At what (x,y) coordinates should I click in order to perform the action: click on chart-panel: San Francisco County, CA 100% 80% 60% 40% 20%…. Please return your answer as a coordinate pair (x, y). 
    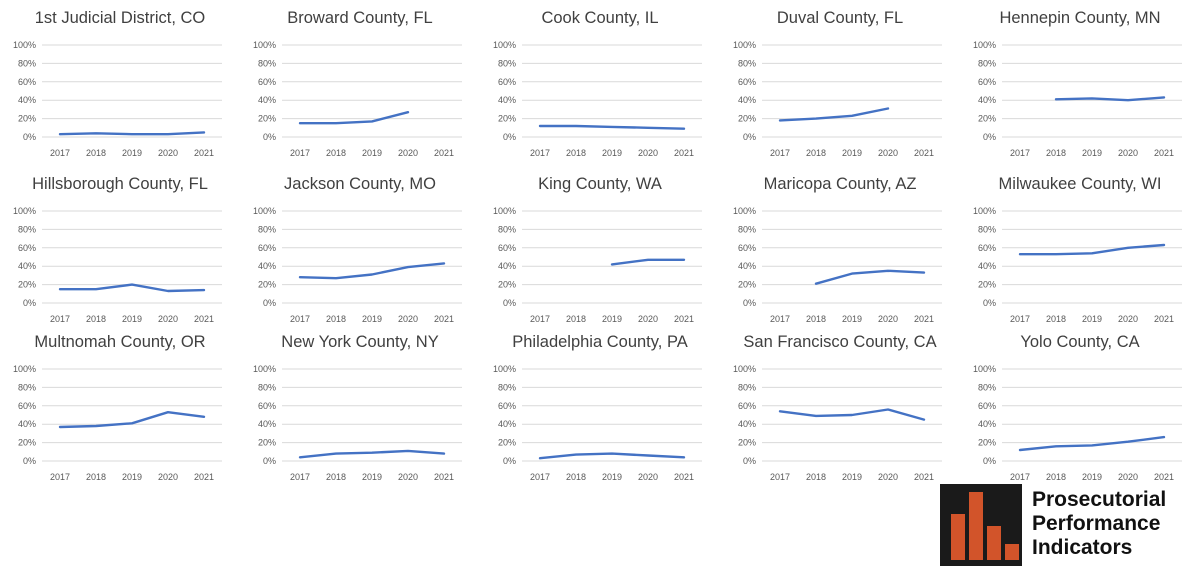
    Looking at the image, I should click on (840, 404).